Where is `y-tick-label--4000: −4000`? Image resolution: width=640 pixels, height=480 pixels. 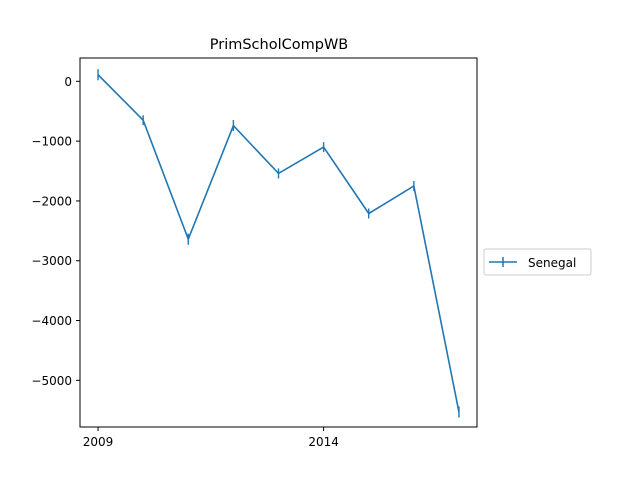 y-tick-label--4000: −4000 is located at coordinates (51, 321).